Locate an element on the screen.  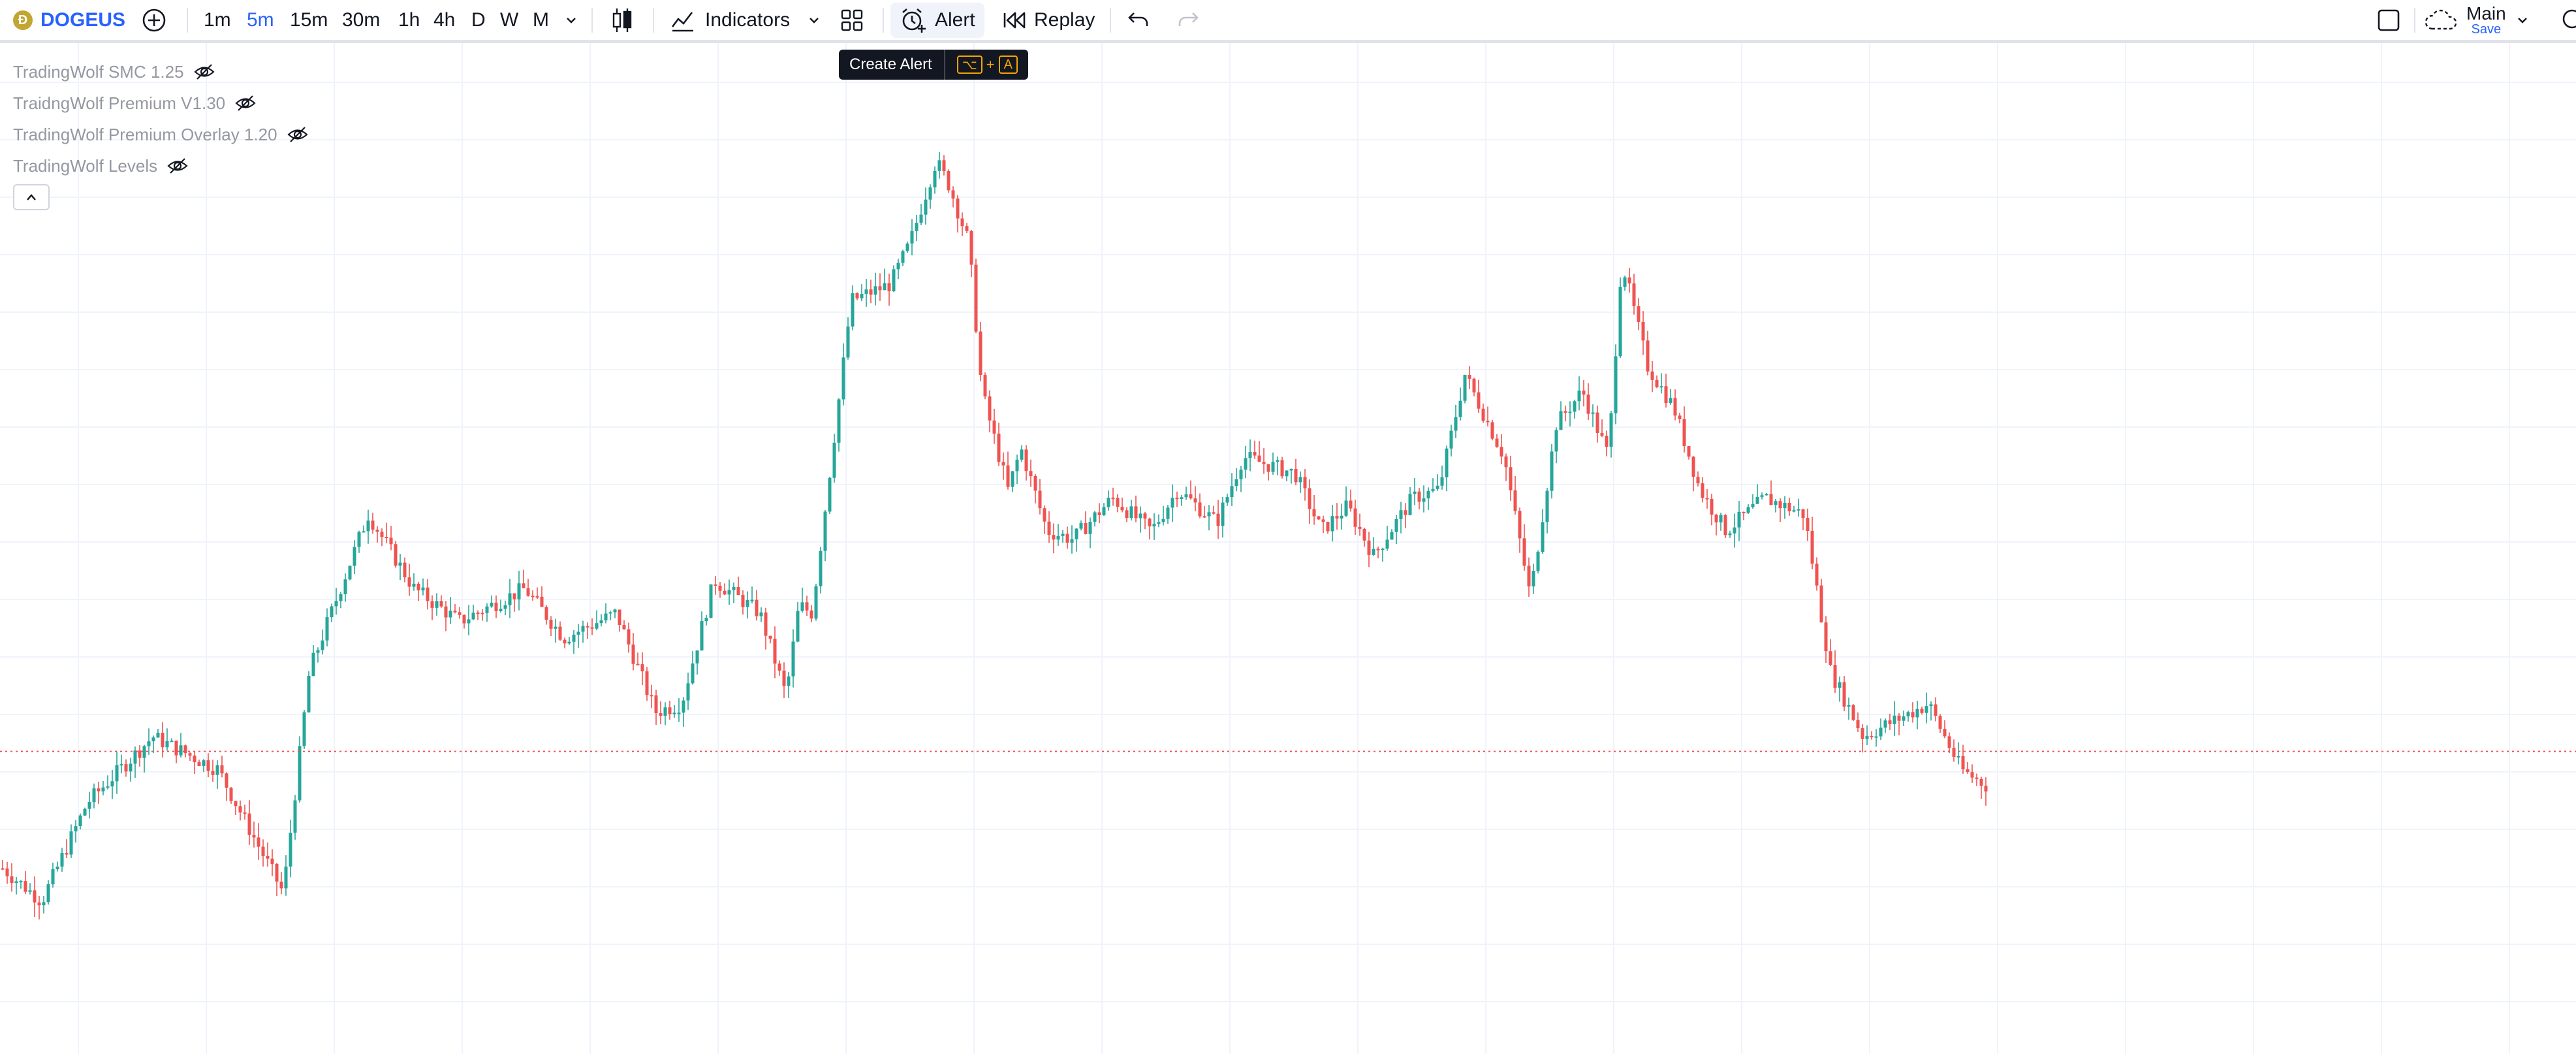
redo-button is located at coordinates (1188, 20).